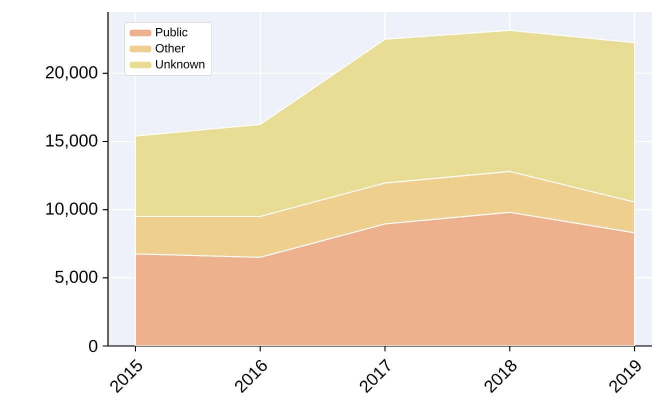  I want to click on y-tick-label: 15,000, so click(72, 141).